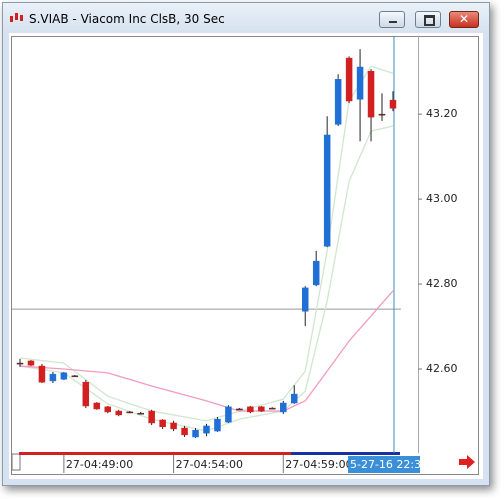 This screenshot has height=499, width=504. Describe the element at coordinates (127, 19) in the screenshot. I see `window-title: S.VIAB - Viacom Inc ClsB, 30 Sec` at that location.